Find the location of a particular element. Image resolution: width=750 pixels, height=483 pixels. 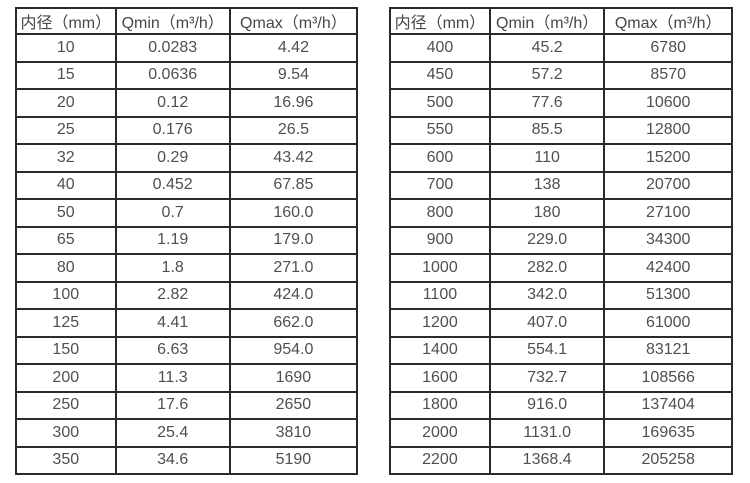

cell: 80 is located at coordinates (66, 268).